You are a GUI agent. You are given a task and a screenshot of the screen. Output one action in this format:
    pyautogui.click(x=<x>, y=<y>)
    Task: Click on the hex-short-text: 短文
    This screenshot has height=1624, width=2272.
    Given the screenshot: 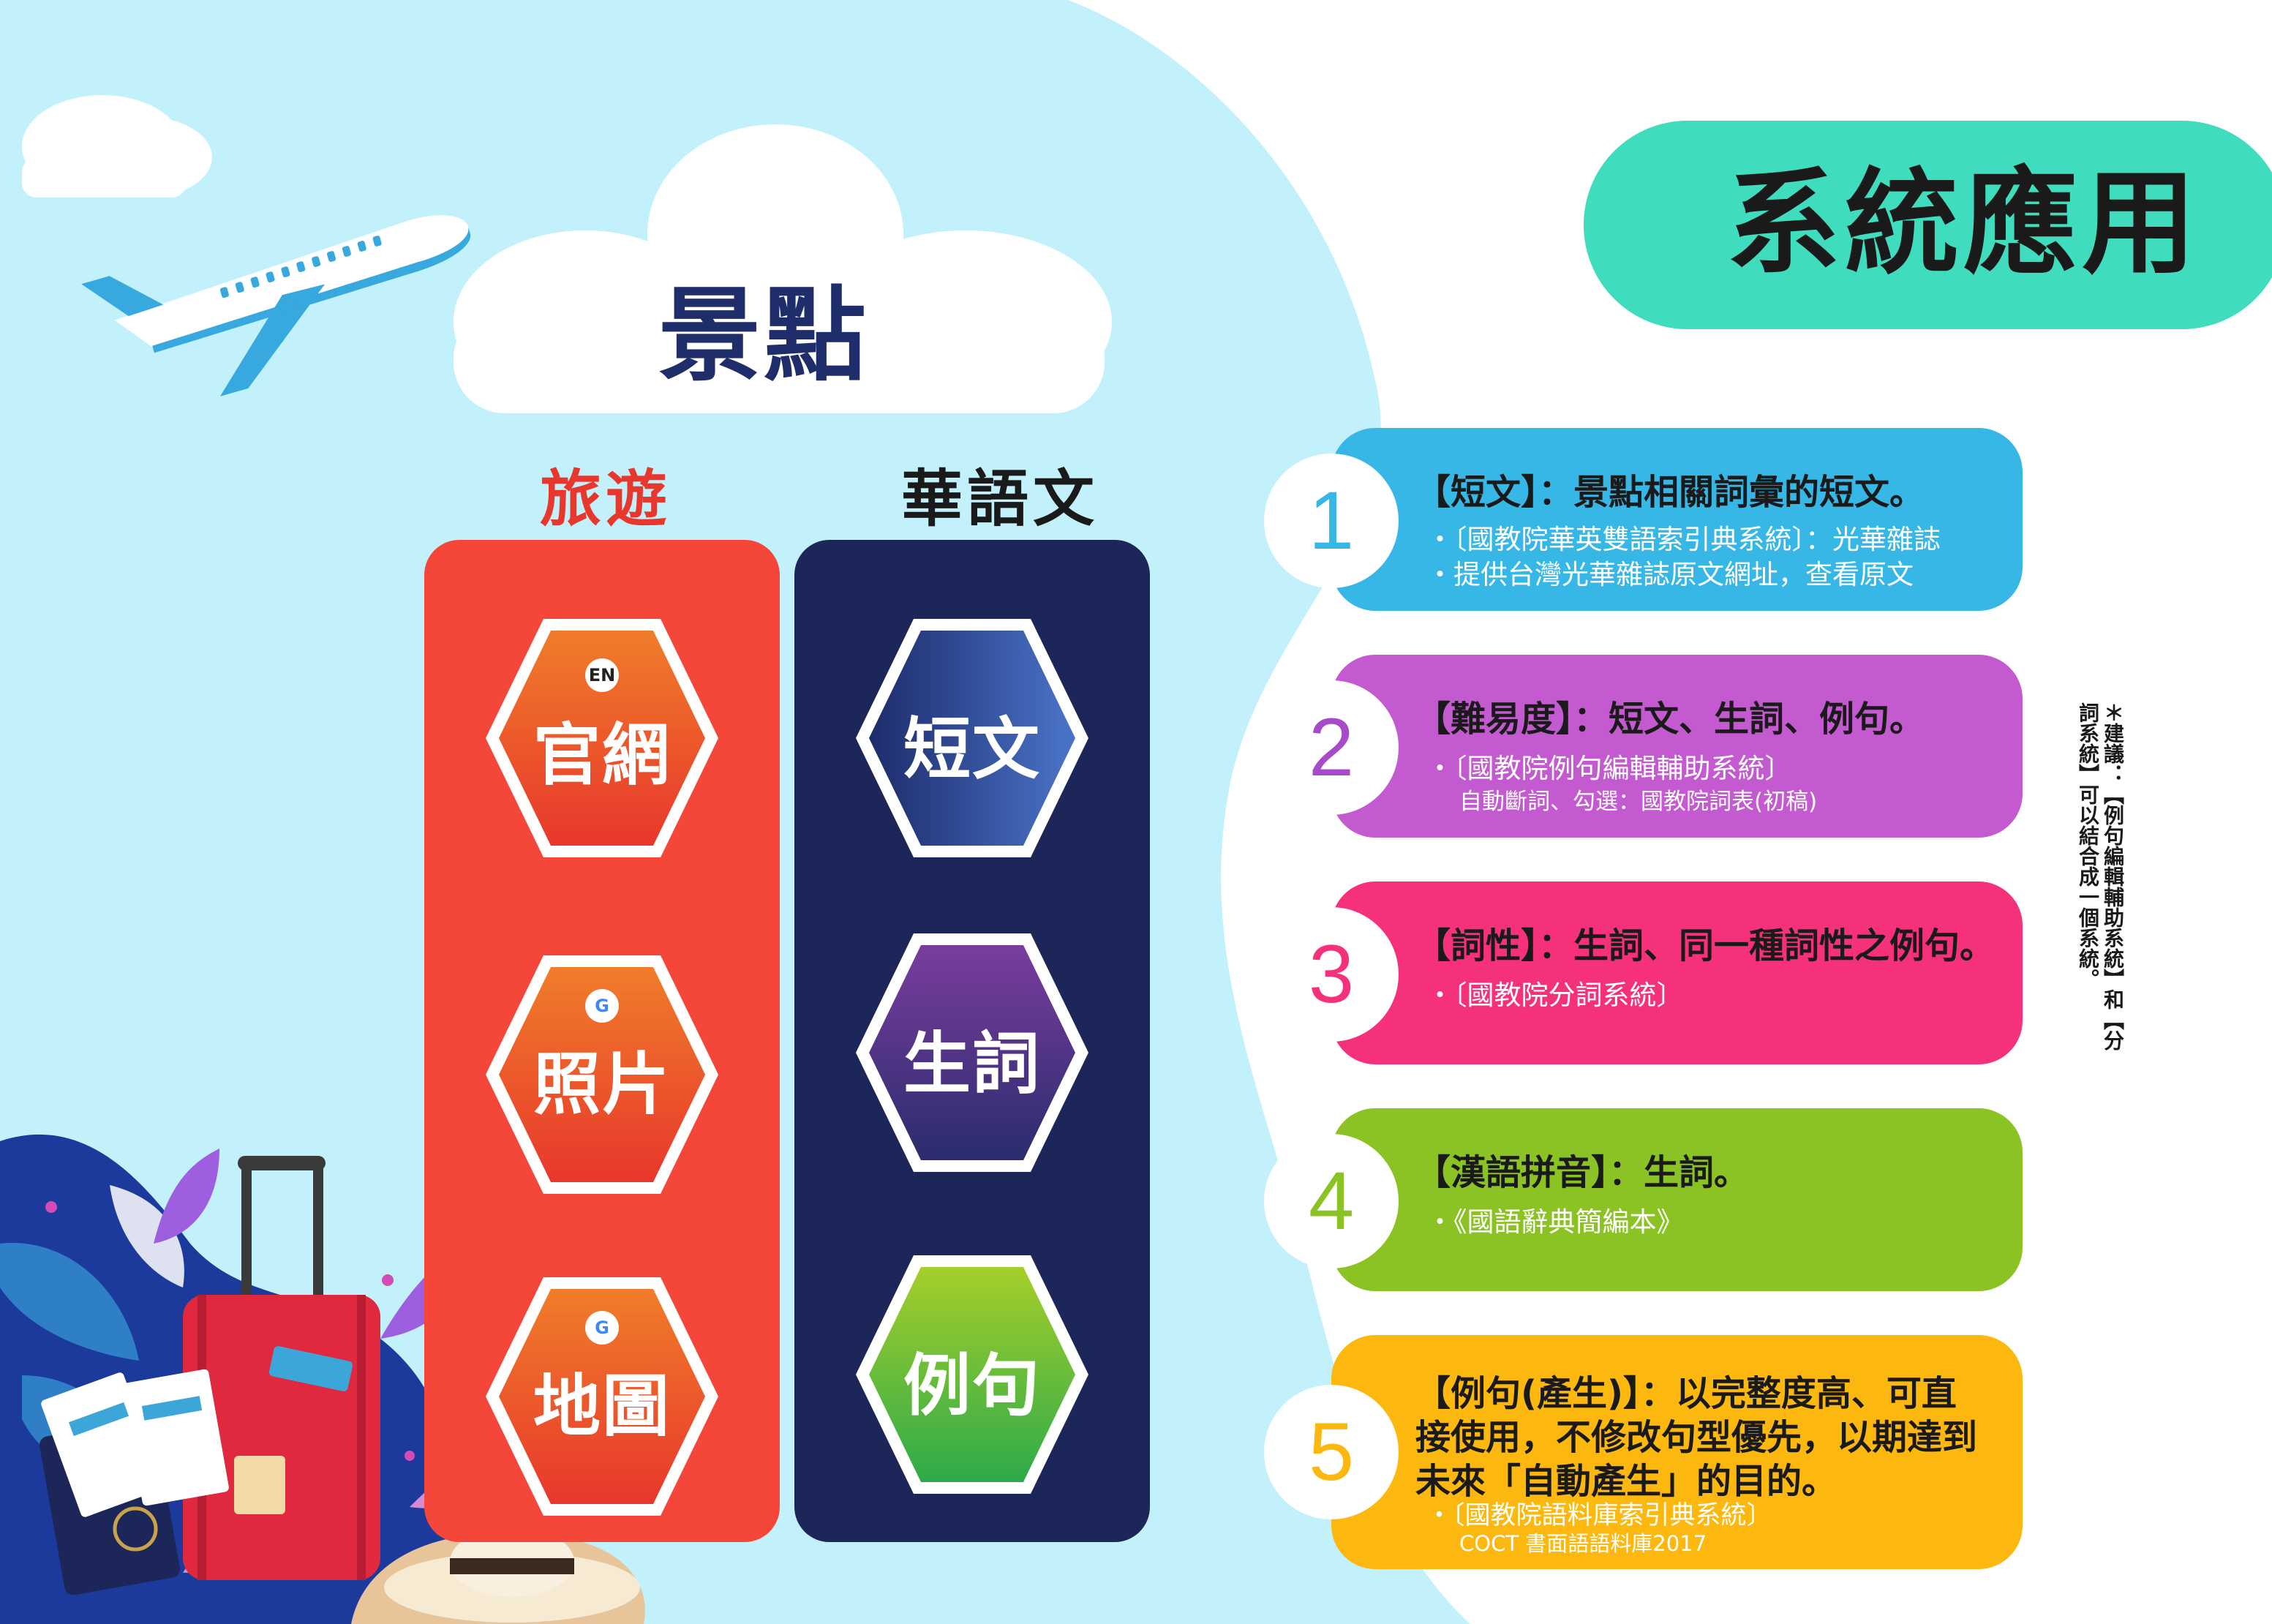 What is the action you would take?
    pyautogui.click(x=972, y=738)
    